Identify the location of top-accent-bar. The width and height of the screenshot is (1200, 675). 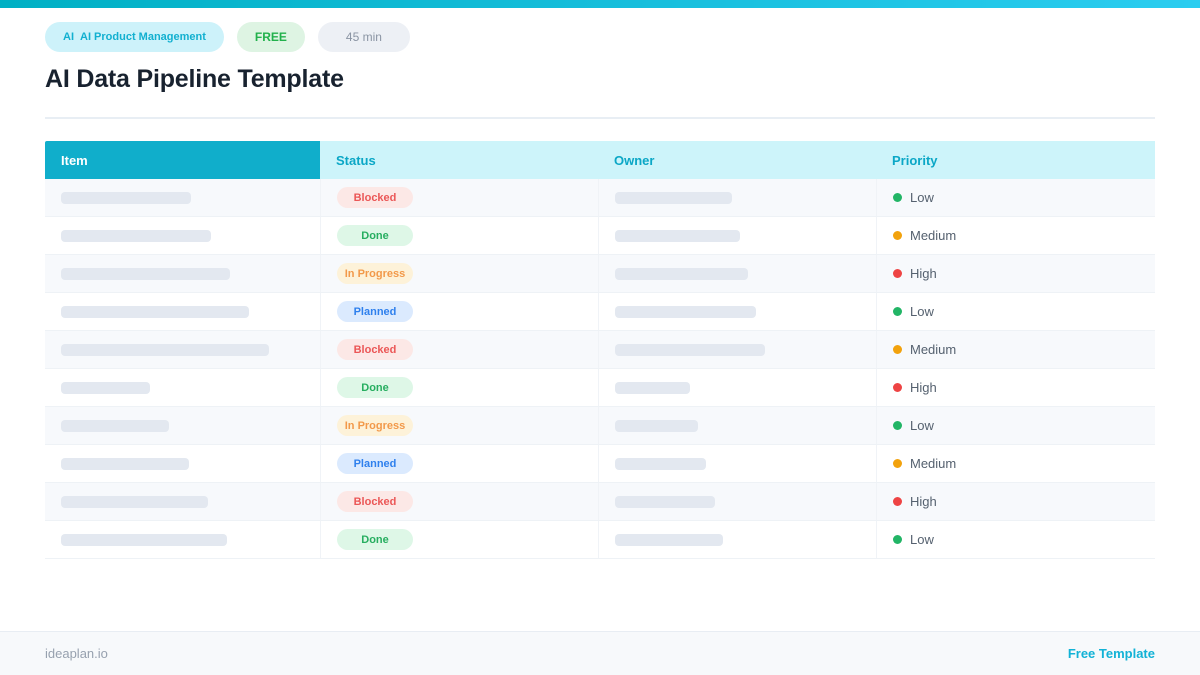
(600, 4).